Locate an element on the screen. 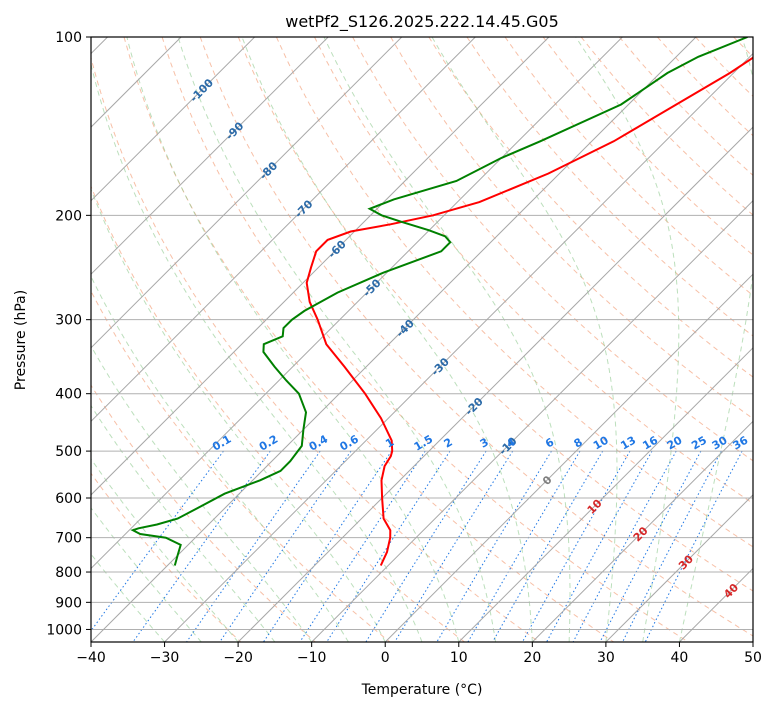 The image size is (775, 708). mixing-ratio-label: 13 is located at coordinates (628, 443).